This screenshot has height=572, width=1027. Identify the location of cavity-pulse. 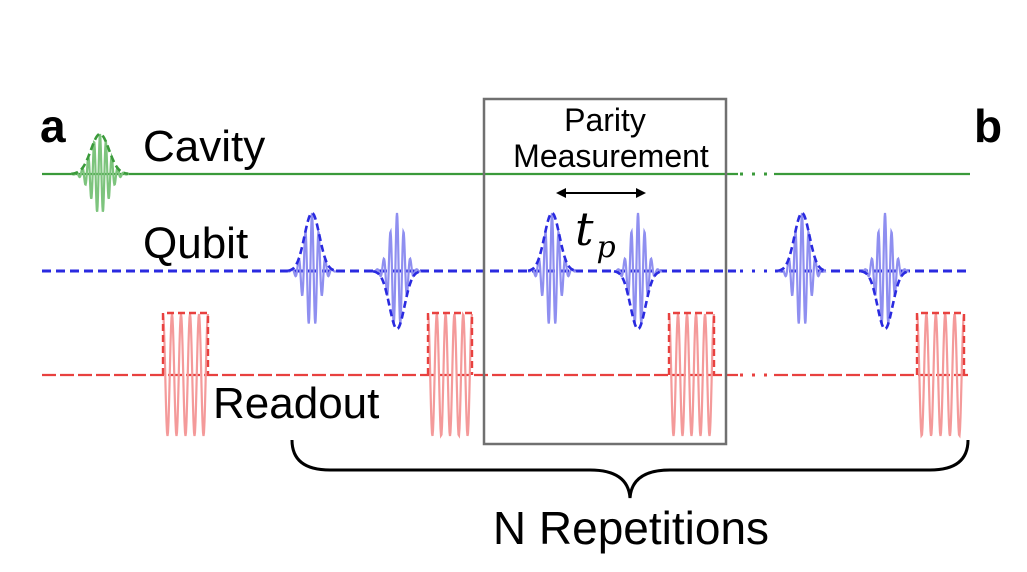
(100, 172).